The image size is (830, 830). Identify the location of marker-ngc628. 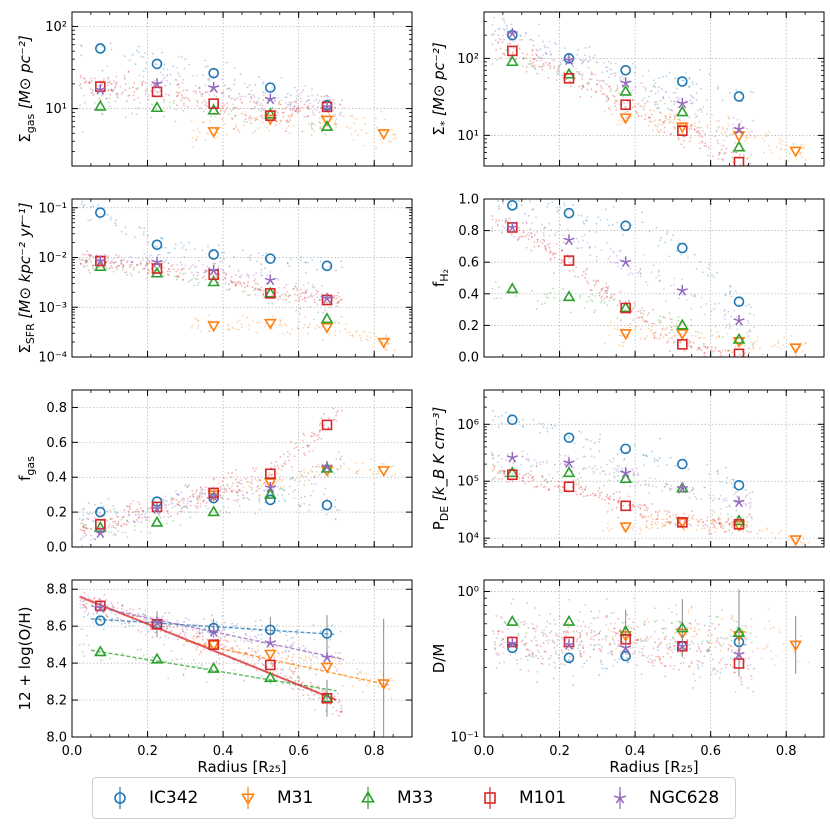
(569, 60).